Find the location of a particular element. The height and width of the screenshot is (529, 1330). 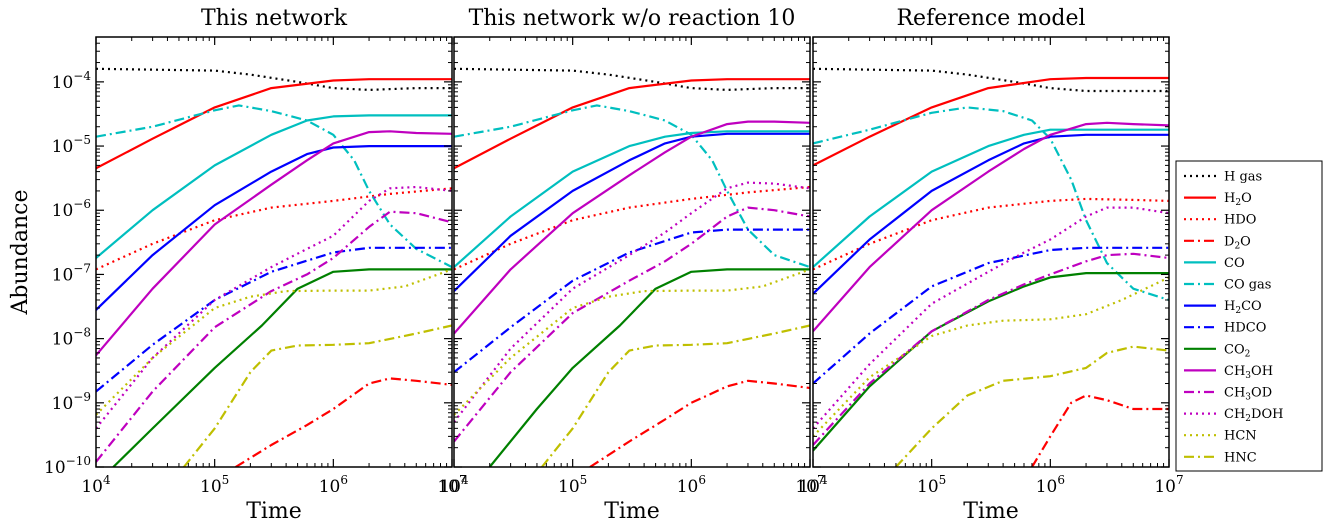

legend-label: HCN is located at coordinates (1240, 436).